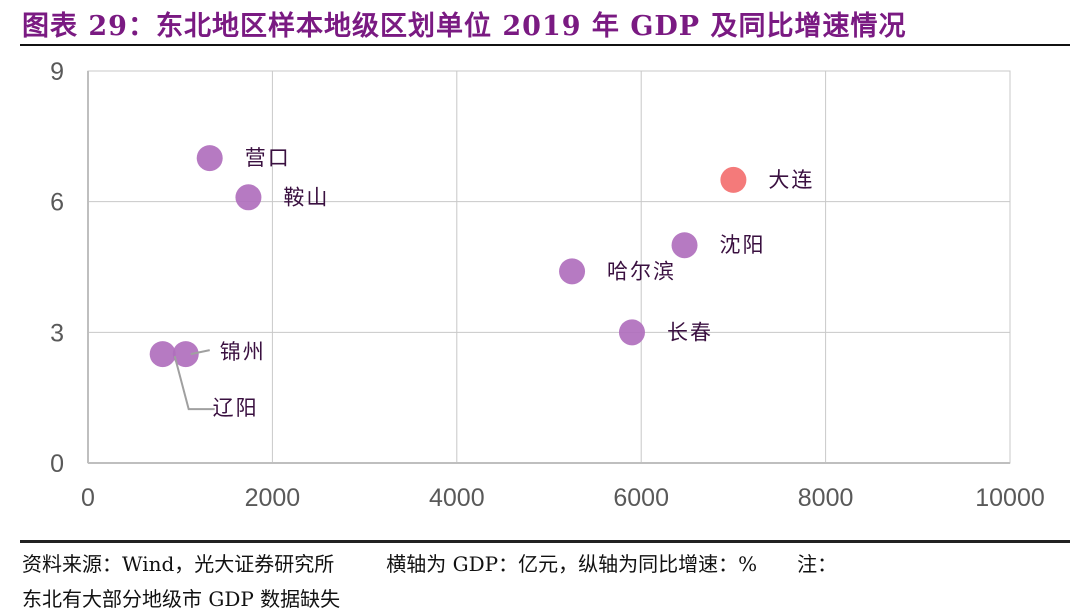  I want to click on chart-title: 图表 29：东北地区样本地级区划单位 2019 年 GDP 及同比增速情况, so click(464, 26).